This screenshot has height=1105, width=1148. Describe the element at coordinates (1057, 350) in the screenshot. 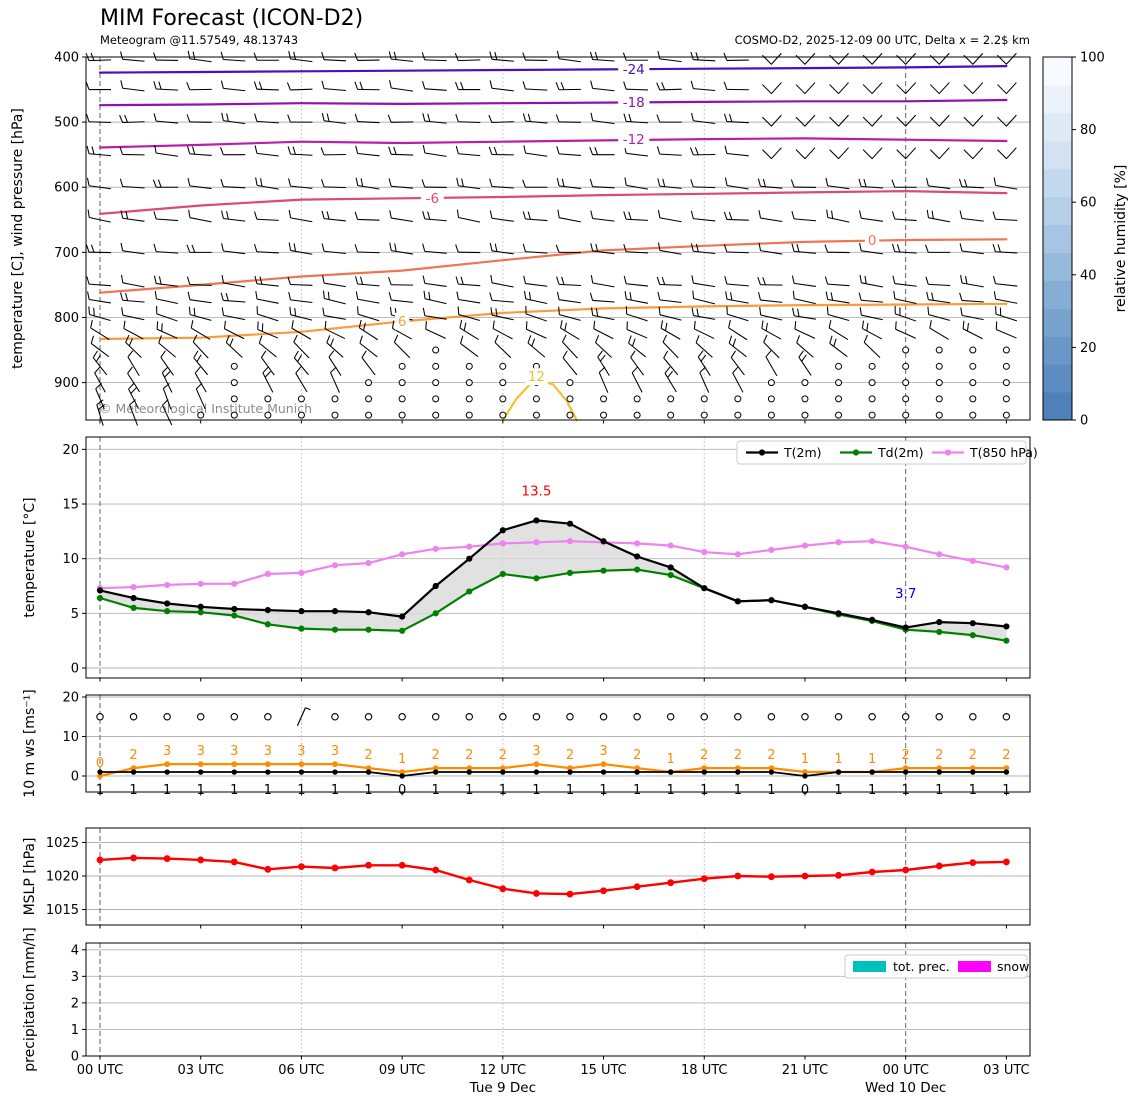

I see `colorbar-band` at that location.